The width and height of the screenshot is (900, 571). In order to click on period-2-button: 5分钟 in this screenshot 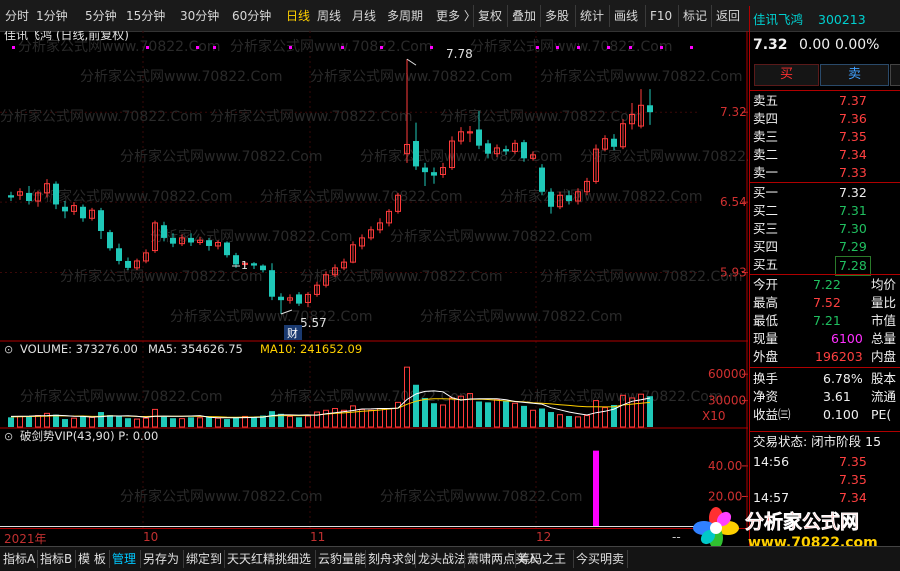, I will do `click(101, 16)`.